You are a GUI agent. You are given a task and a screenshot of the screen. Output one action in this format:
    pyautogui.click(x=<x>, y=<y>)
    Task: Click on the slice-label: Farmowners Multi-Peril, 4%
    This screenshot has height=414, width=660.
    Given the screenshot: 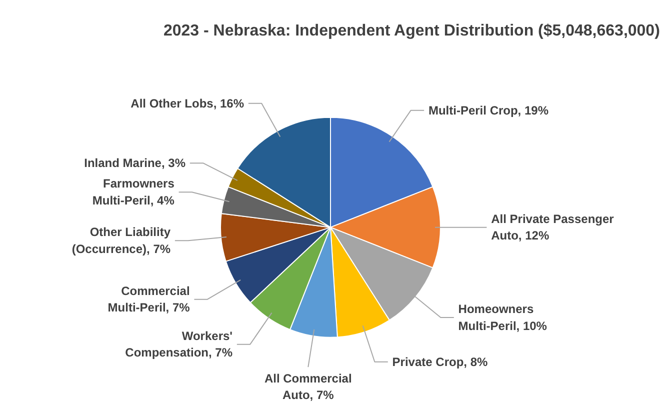 What is the action you would take?
    pyautogui.click(x=133, y=192)
    